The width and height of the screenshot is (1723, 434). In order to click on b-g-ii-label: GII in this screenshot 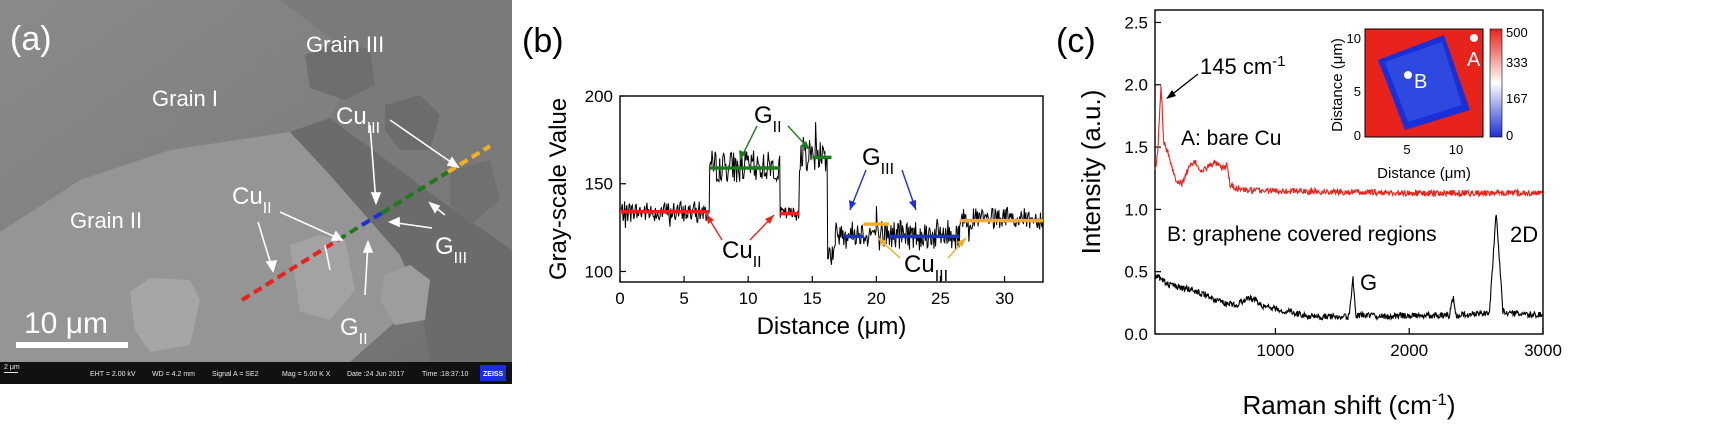, I will do `click(768, 119)`.